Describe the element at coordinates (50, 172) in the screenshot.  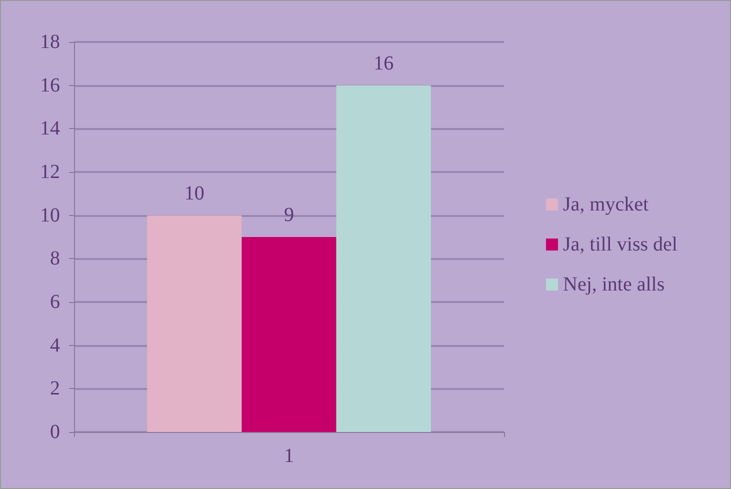
I see `y-tick-label: 12` at that location.